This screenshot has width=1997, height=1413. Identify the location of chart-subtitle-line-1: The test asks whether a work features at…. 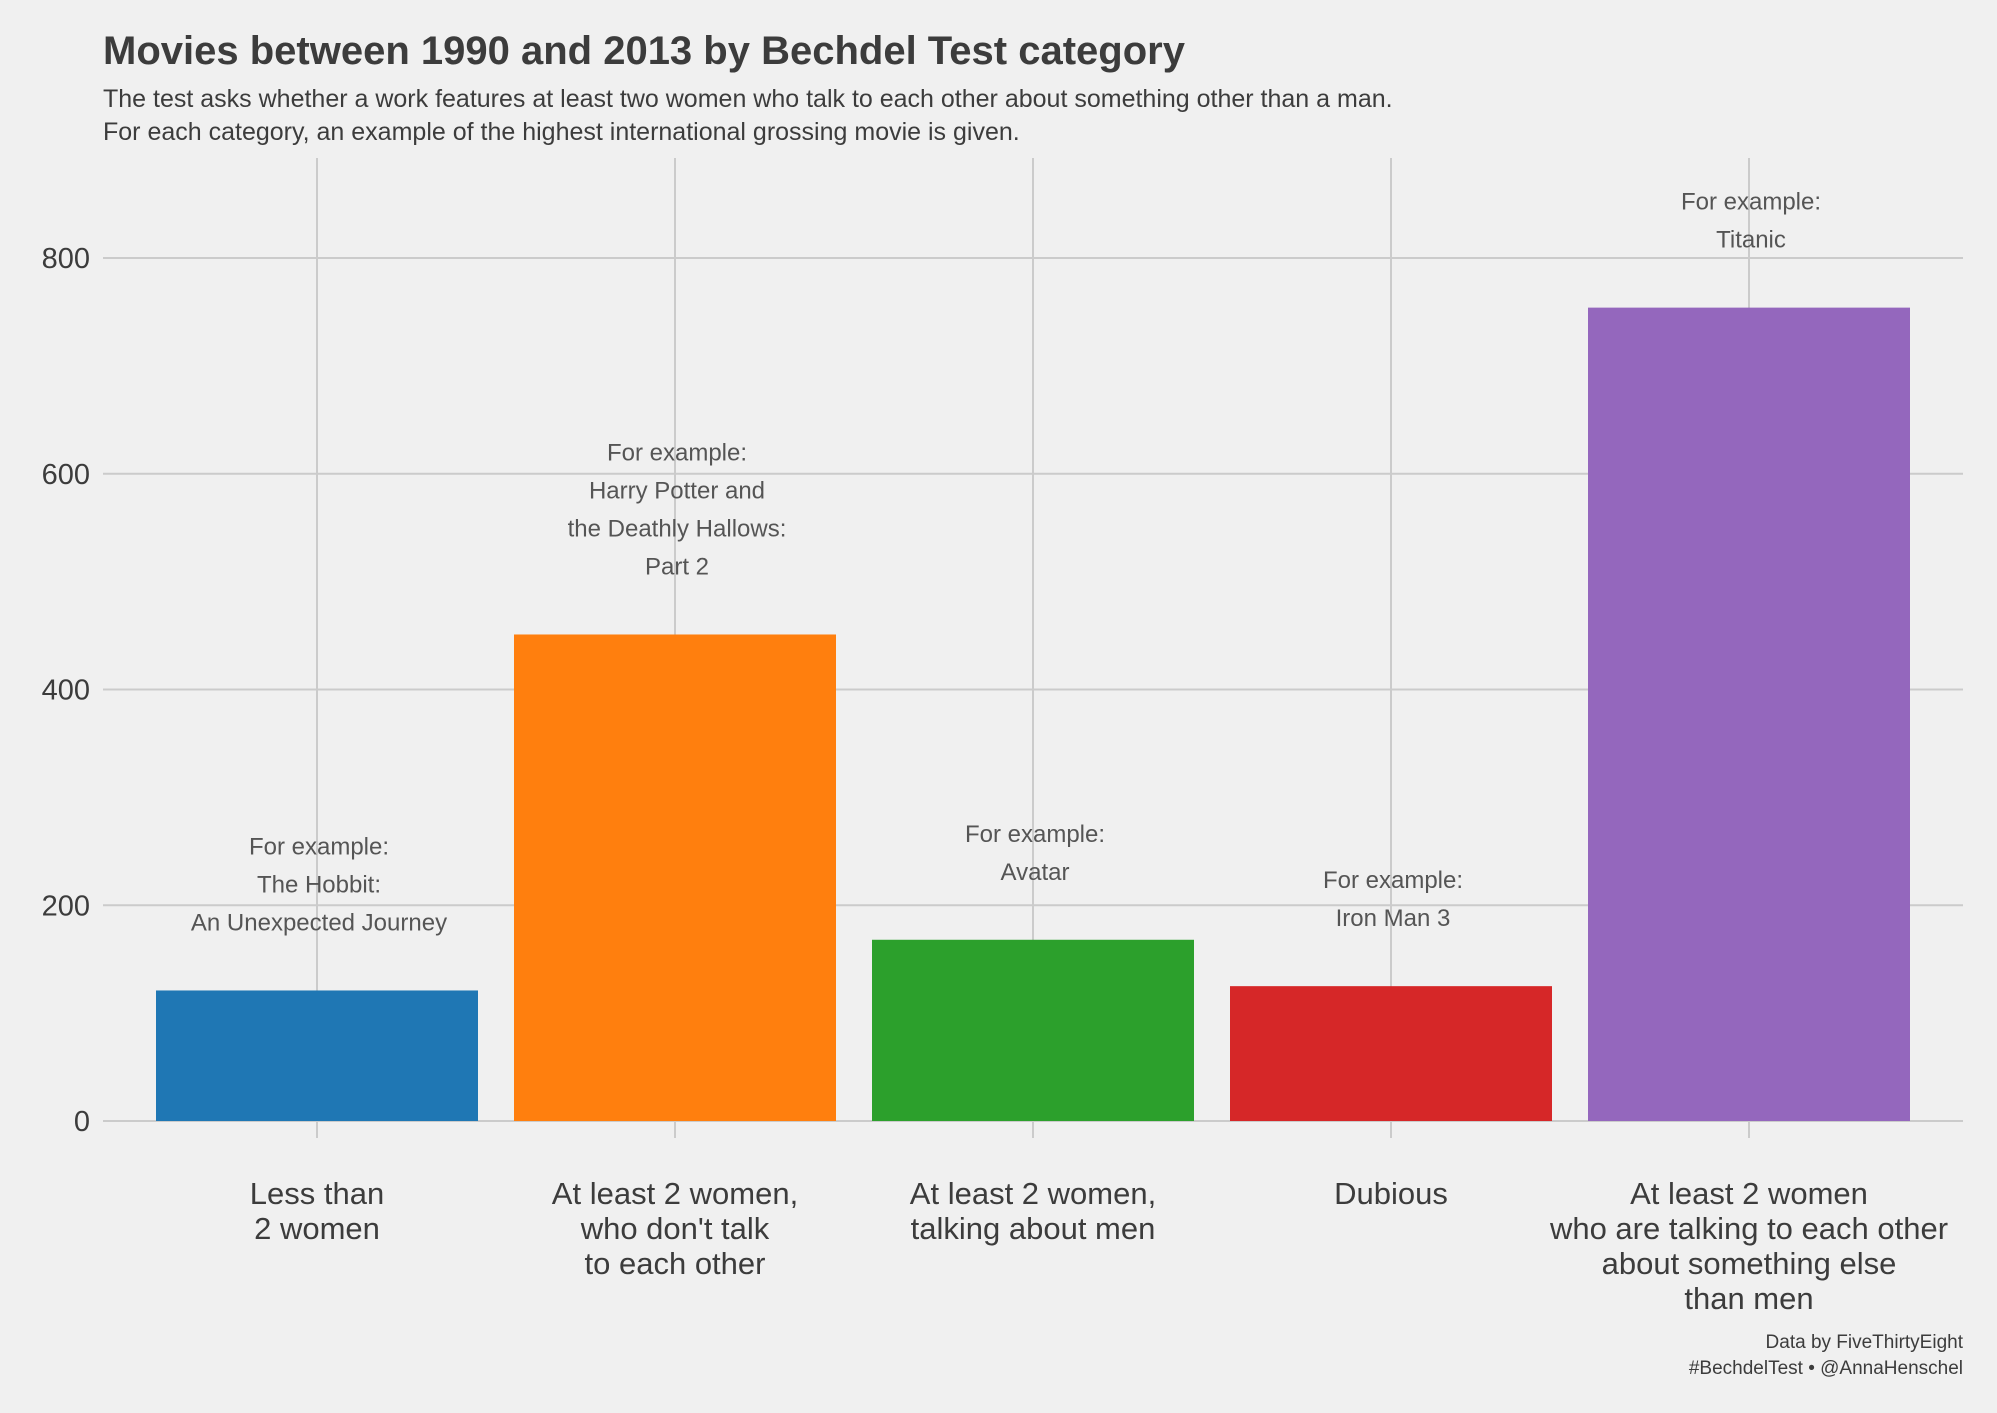
(748, 99).